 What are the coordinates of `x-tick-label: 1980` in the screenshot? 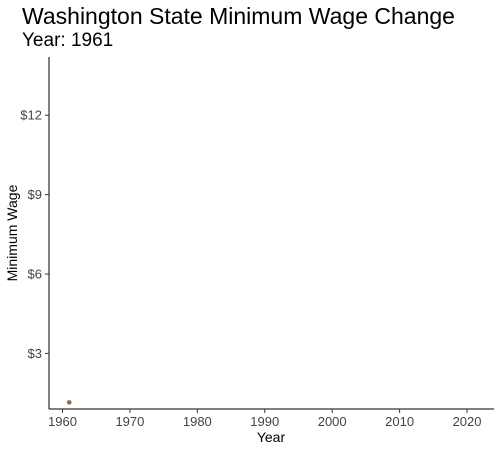 It's located at (197, 421).